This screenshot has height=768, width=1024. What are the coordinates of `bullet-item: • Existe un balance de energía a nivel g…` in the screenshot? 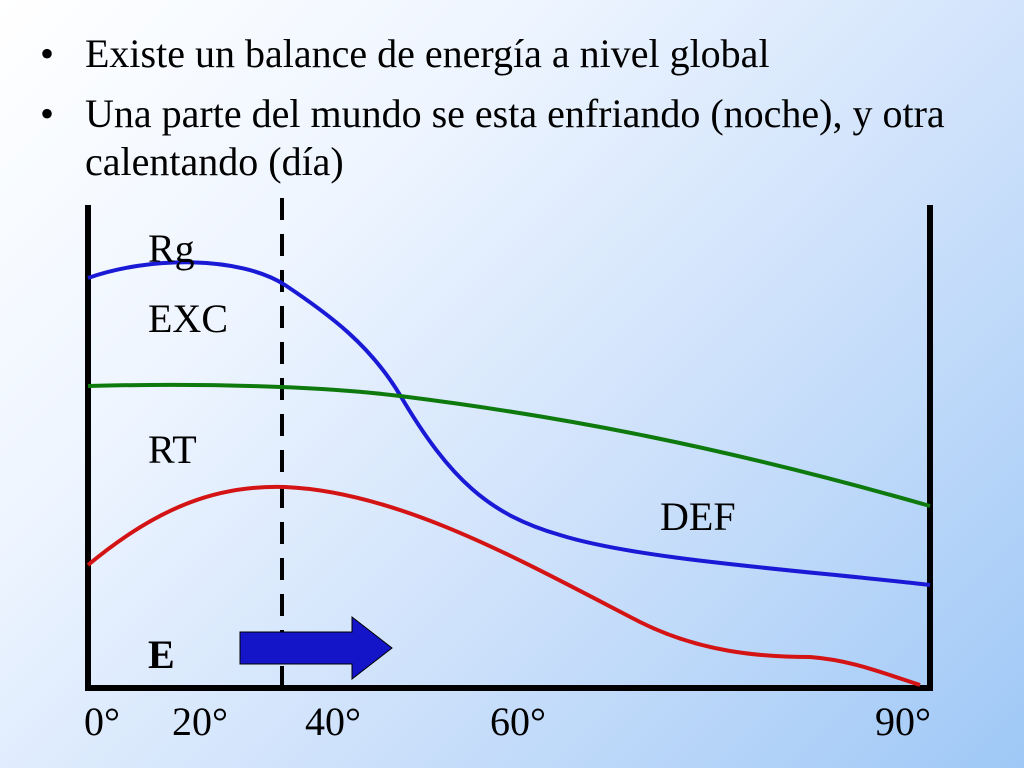 It's located at (520, 54).